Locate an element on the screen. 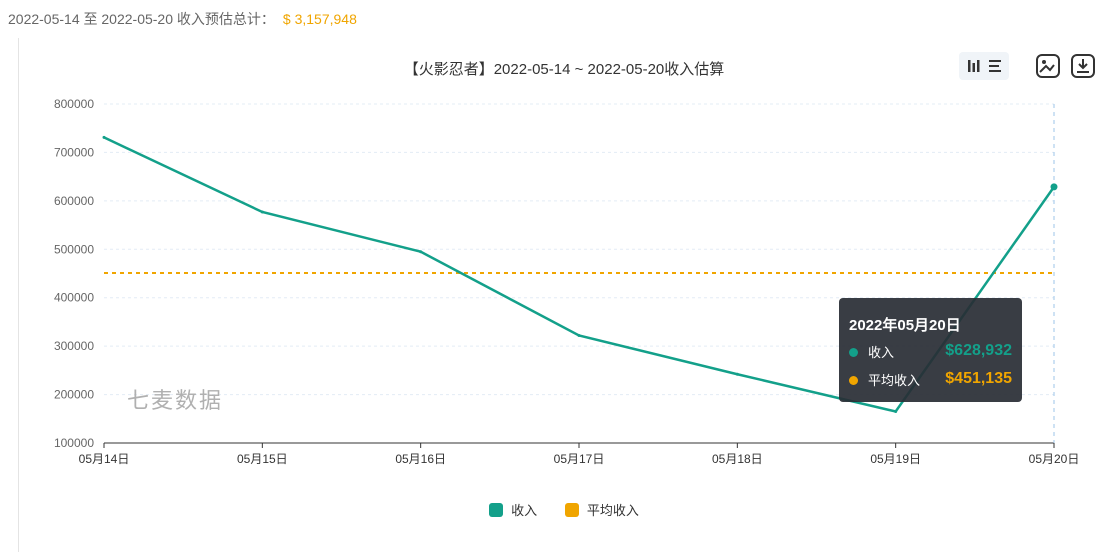 This screenshot has width=1108, height=552. tooltip-value: $628,932 is located at coordinates (978, 350).